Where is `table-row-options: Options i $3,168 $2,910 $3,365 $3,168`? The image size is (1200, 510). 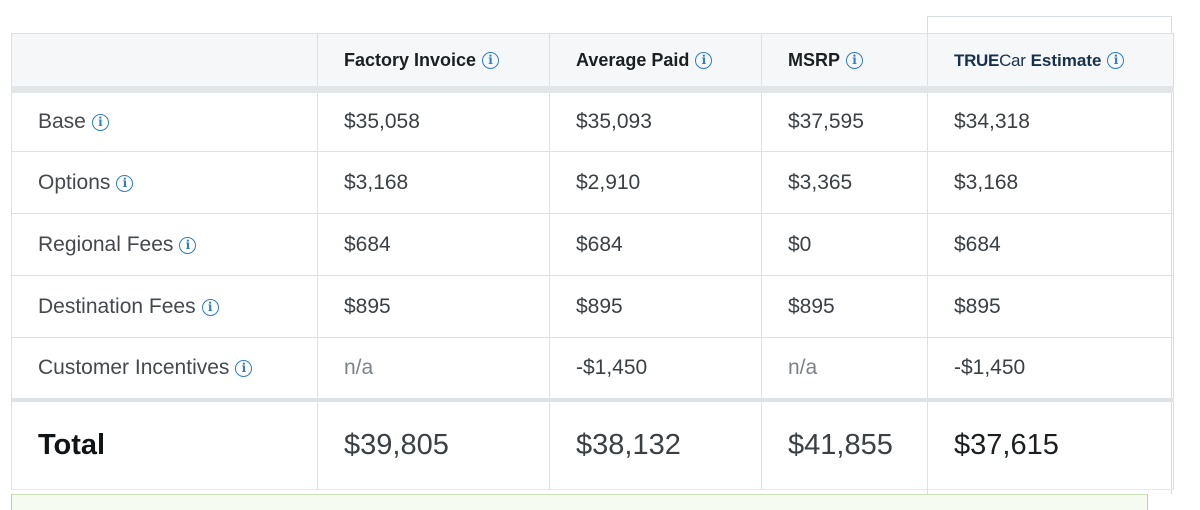 table-row-options: Options i $3,168 $2,910 $3,365 $3,168 is located at coordinates (592, 182).